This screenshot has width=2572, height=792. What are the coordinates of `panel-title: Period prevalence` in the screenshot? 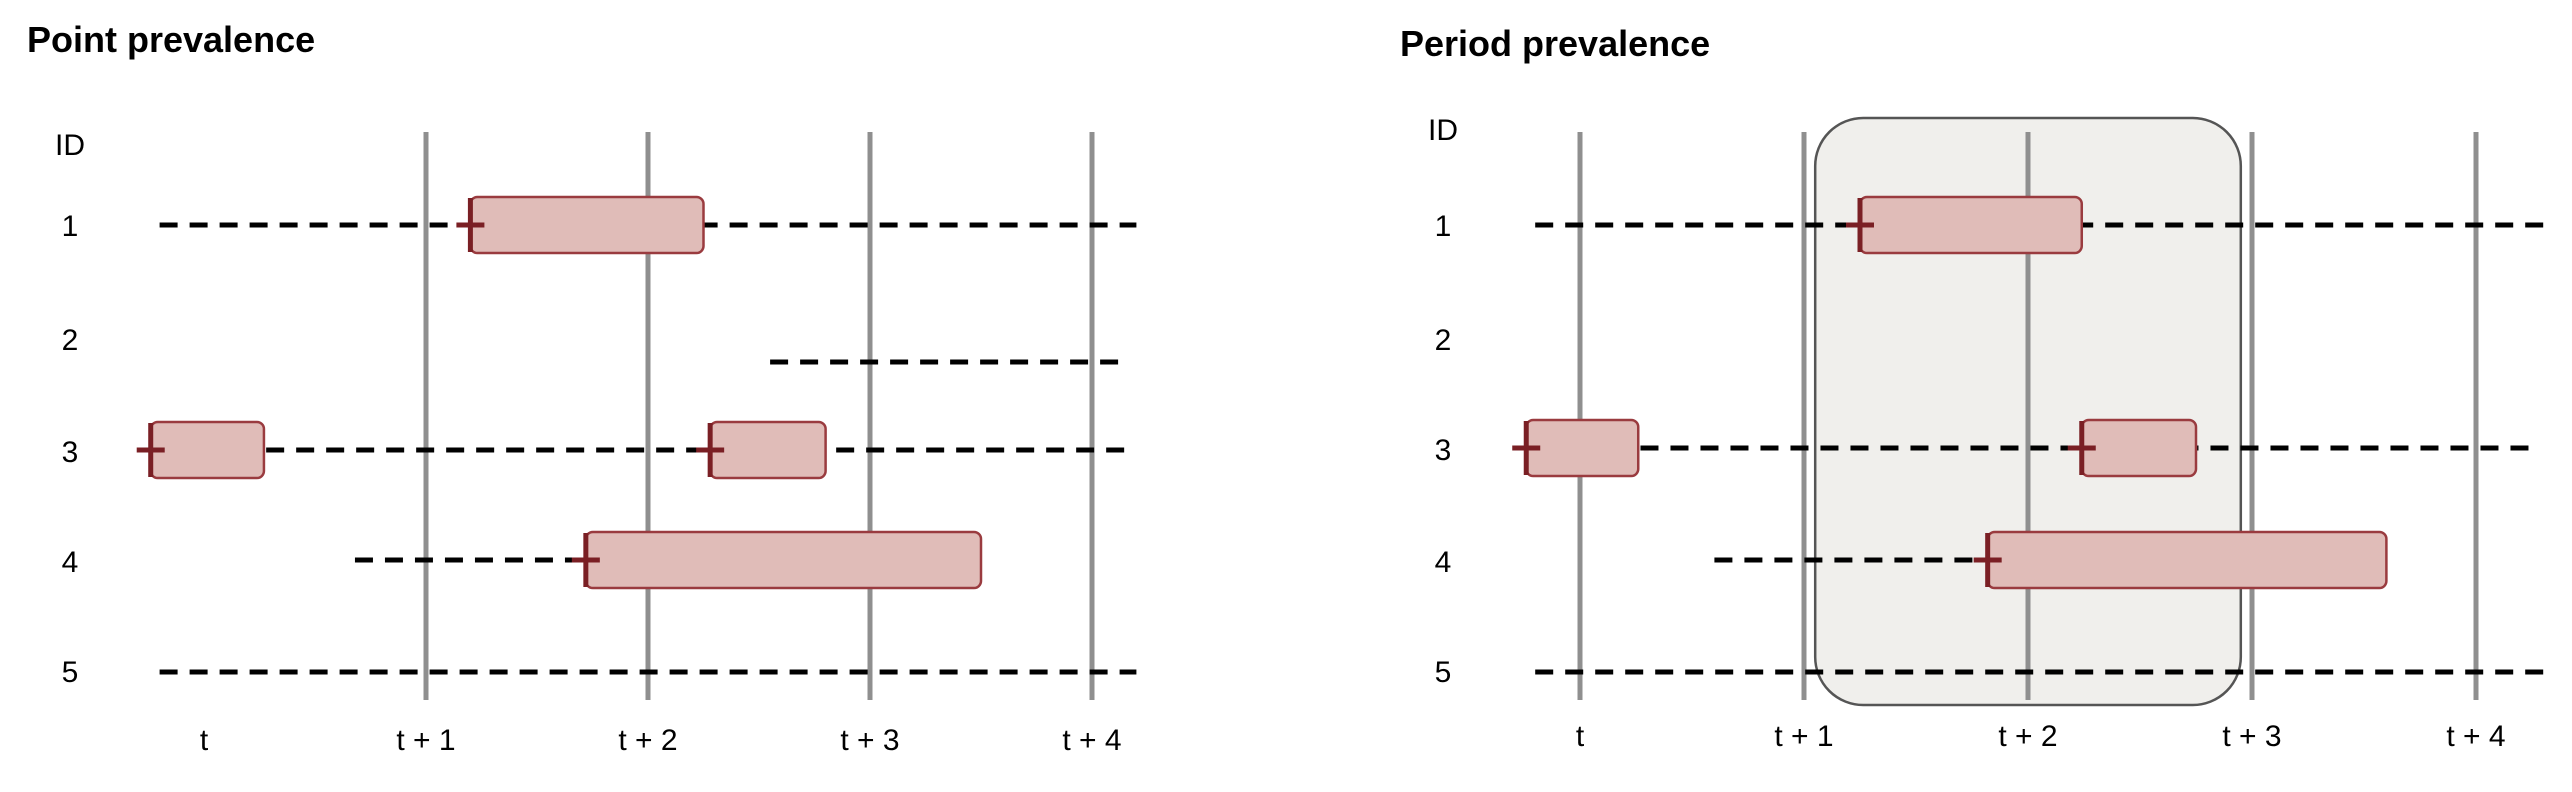 It's located at (1555, 43).